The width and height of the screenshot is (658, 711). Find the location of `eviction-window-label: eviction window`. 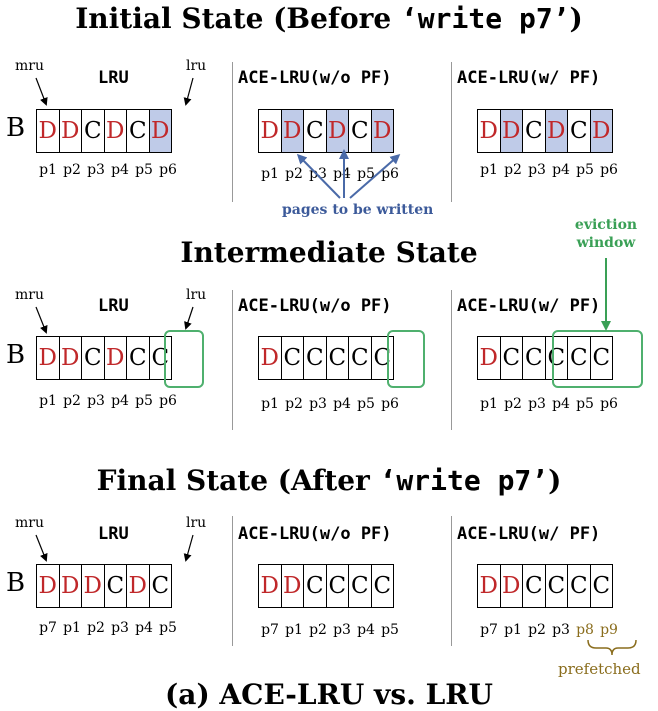

eviction-window-label: eviction window is located at coordinates (606, 234).